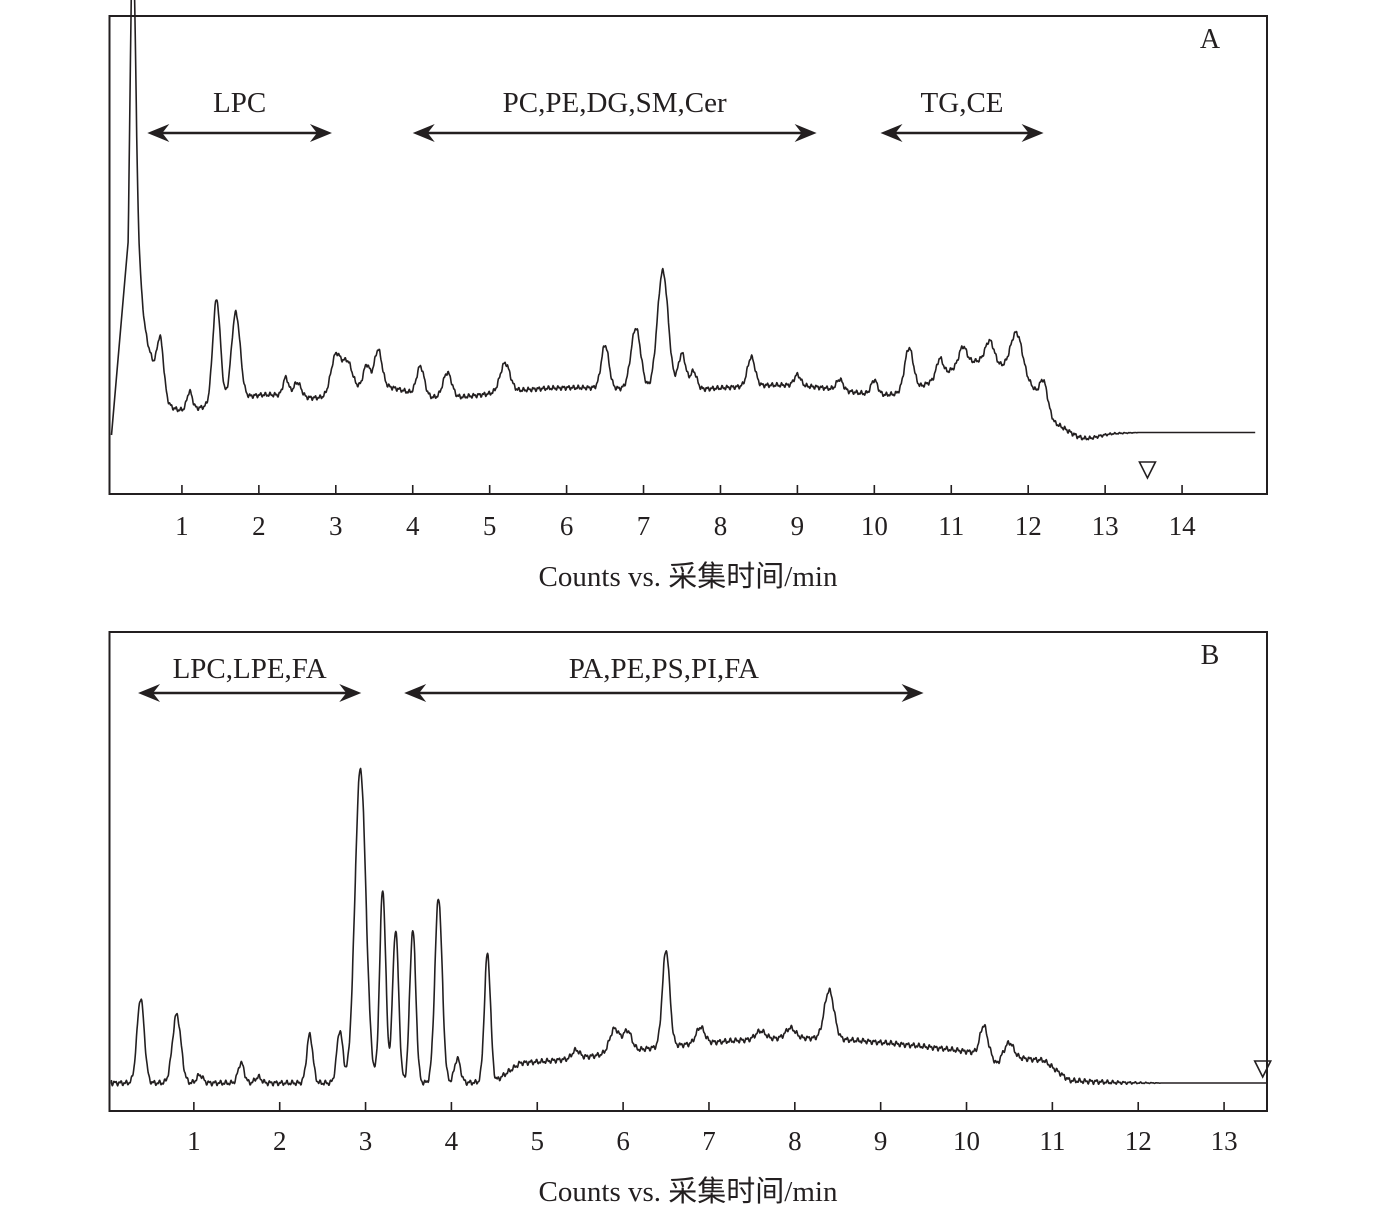 The image size is (1378, 1227). Describe the element at coordinates (688, 576) in the screenshot. I see `panel-a-x-axis-label: Counts vs. 采集时间/min` at that location.